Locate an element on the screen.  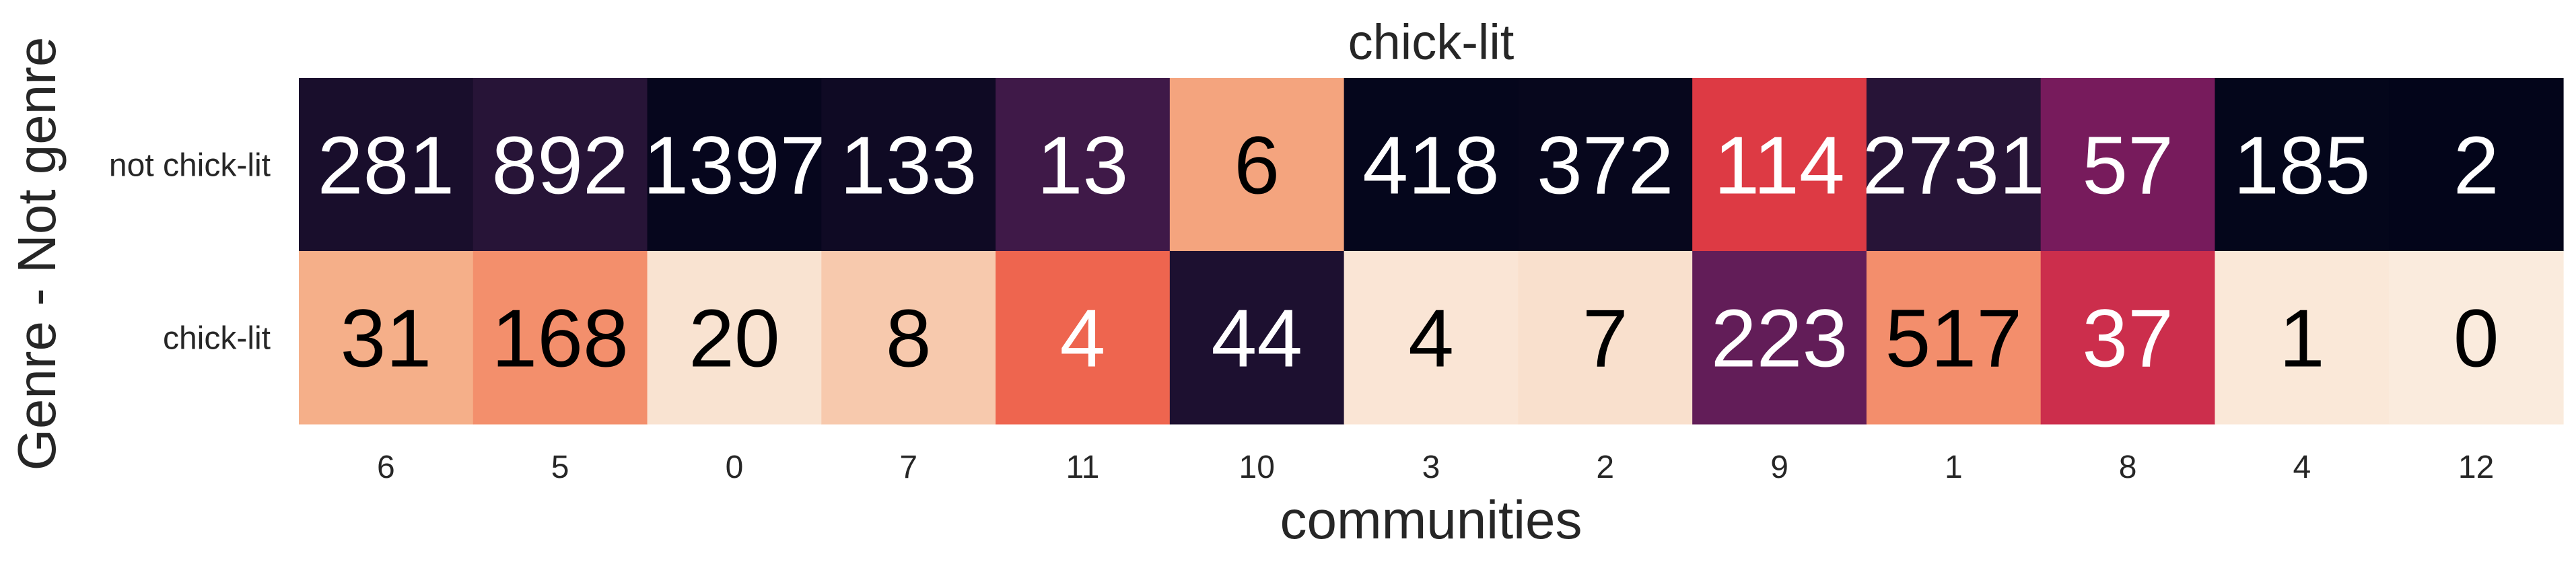
cell-value-r1-c10: 37 is located at coordinates (2127, 338).